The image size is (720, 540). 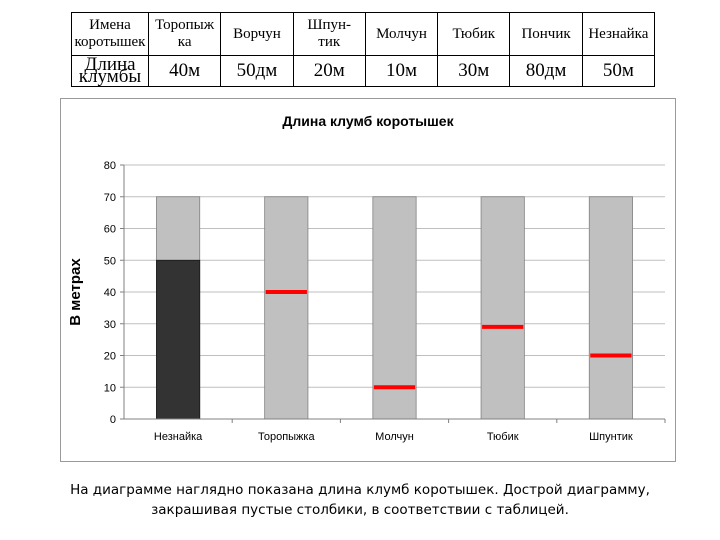 I want to click on y-tick-label: 30, so click(x=110, y=325).